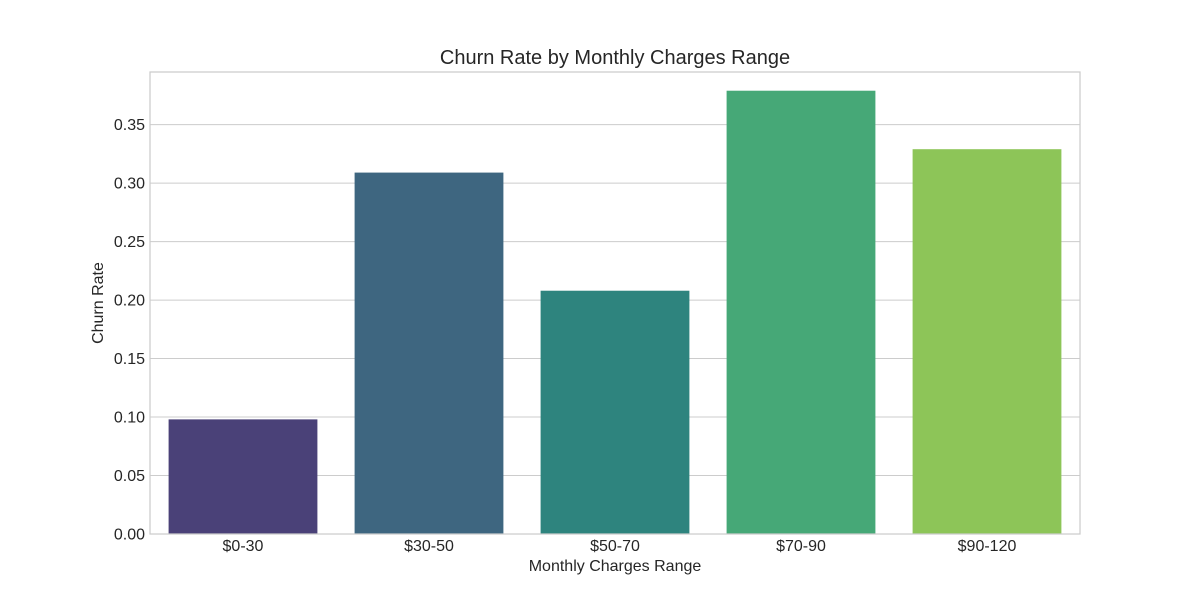  What do you see at coordinates (129, 125) in the screenshot?
I see `y-tick-label: 0.35` at bounding box center [129, 125].